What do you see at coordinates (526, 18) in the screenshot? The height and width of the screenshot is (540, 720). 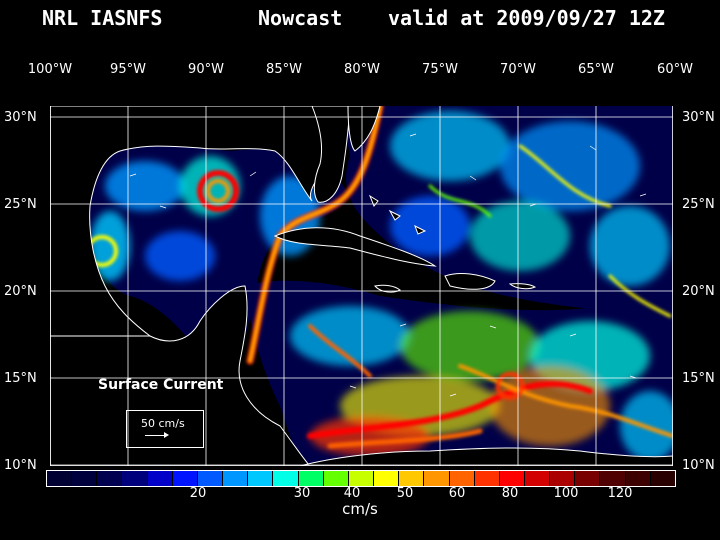 I see `valid-time: valid at 2009/09/27 12Z` at bounding box center [526, 18].